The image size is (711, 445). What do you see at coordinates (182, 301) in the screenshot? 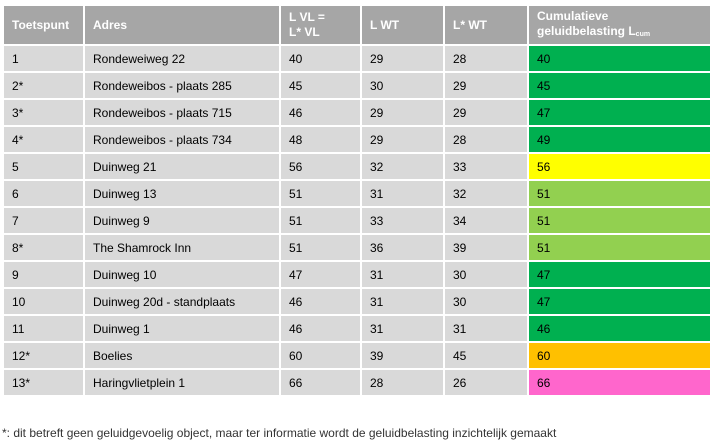
I see `table-cell: Duinweg 20d - standplaats` at bounding box center [182, 301].